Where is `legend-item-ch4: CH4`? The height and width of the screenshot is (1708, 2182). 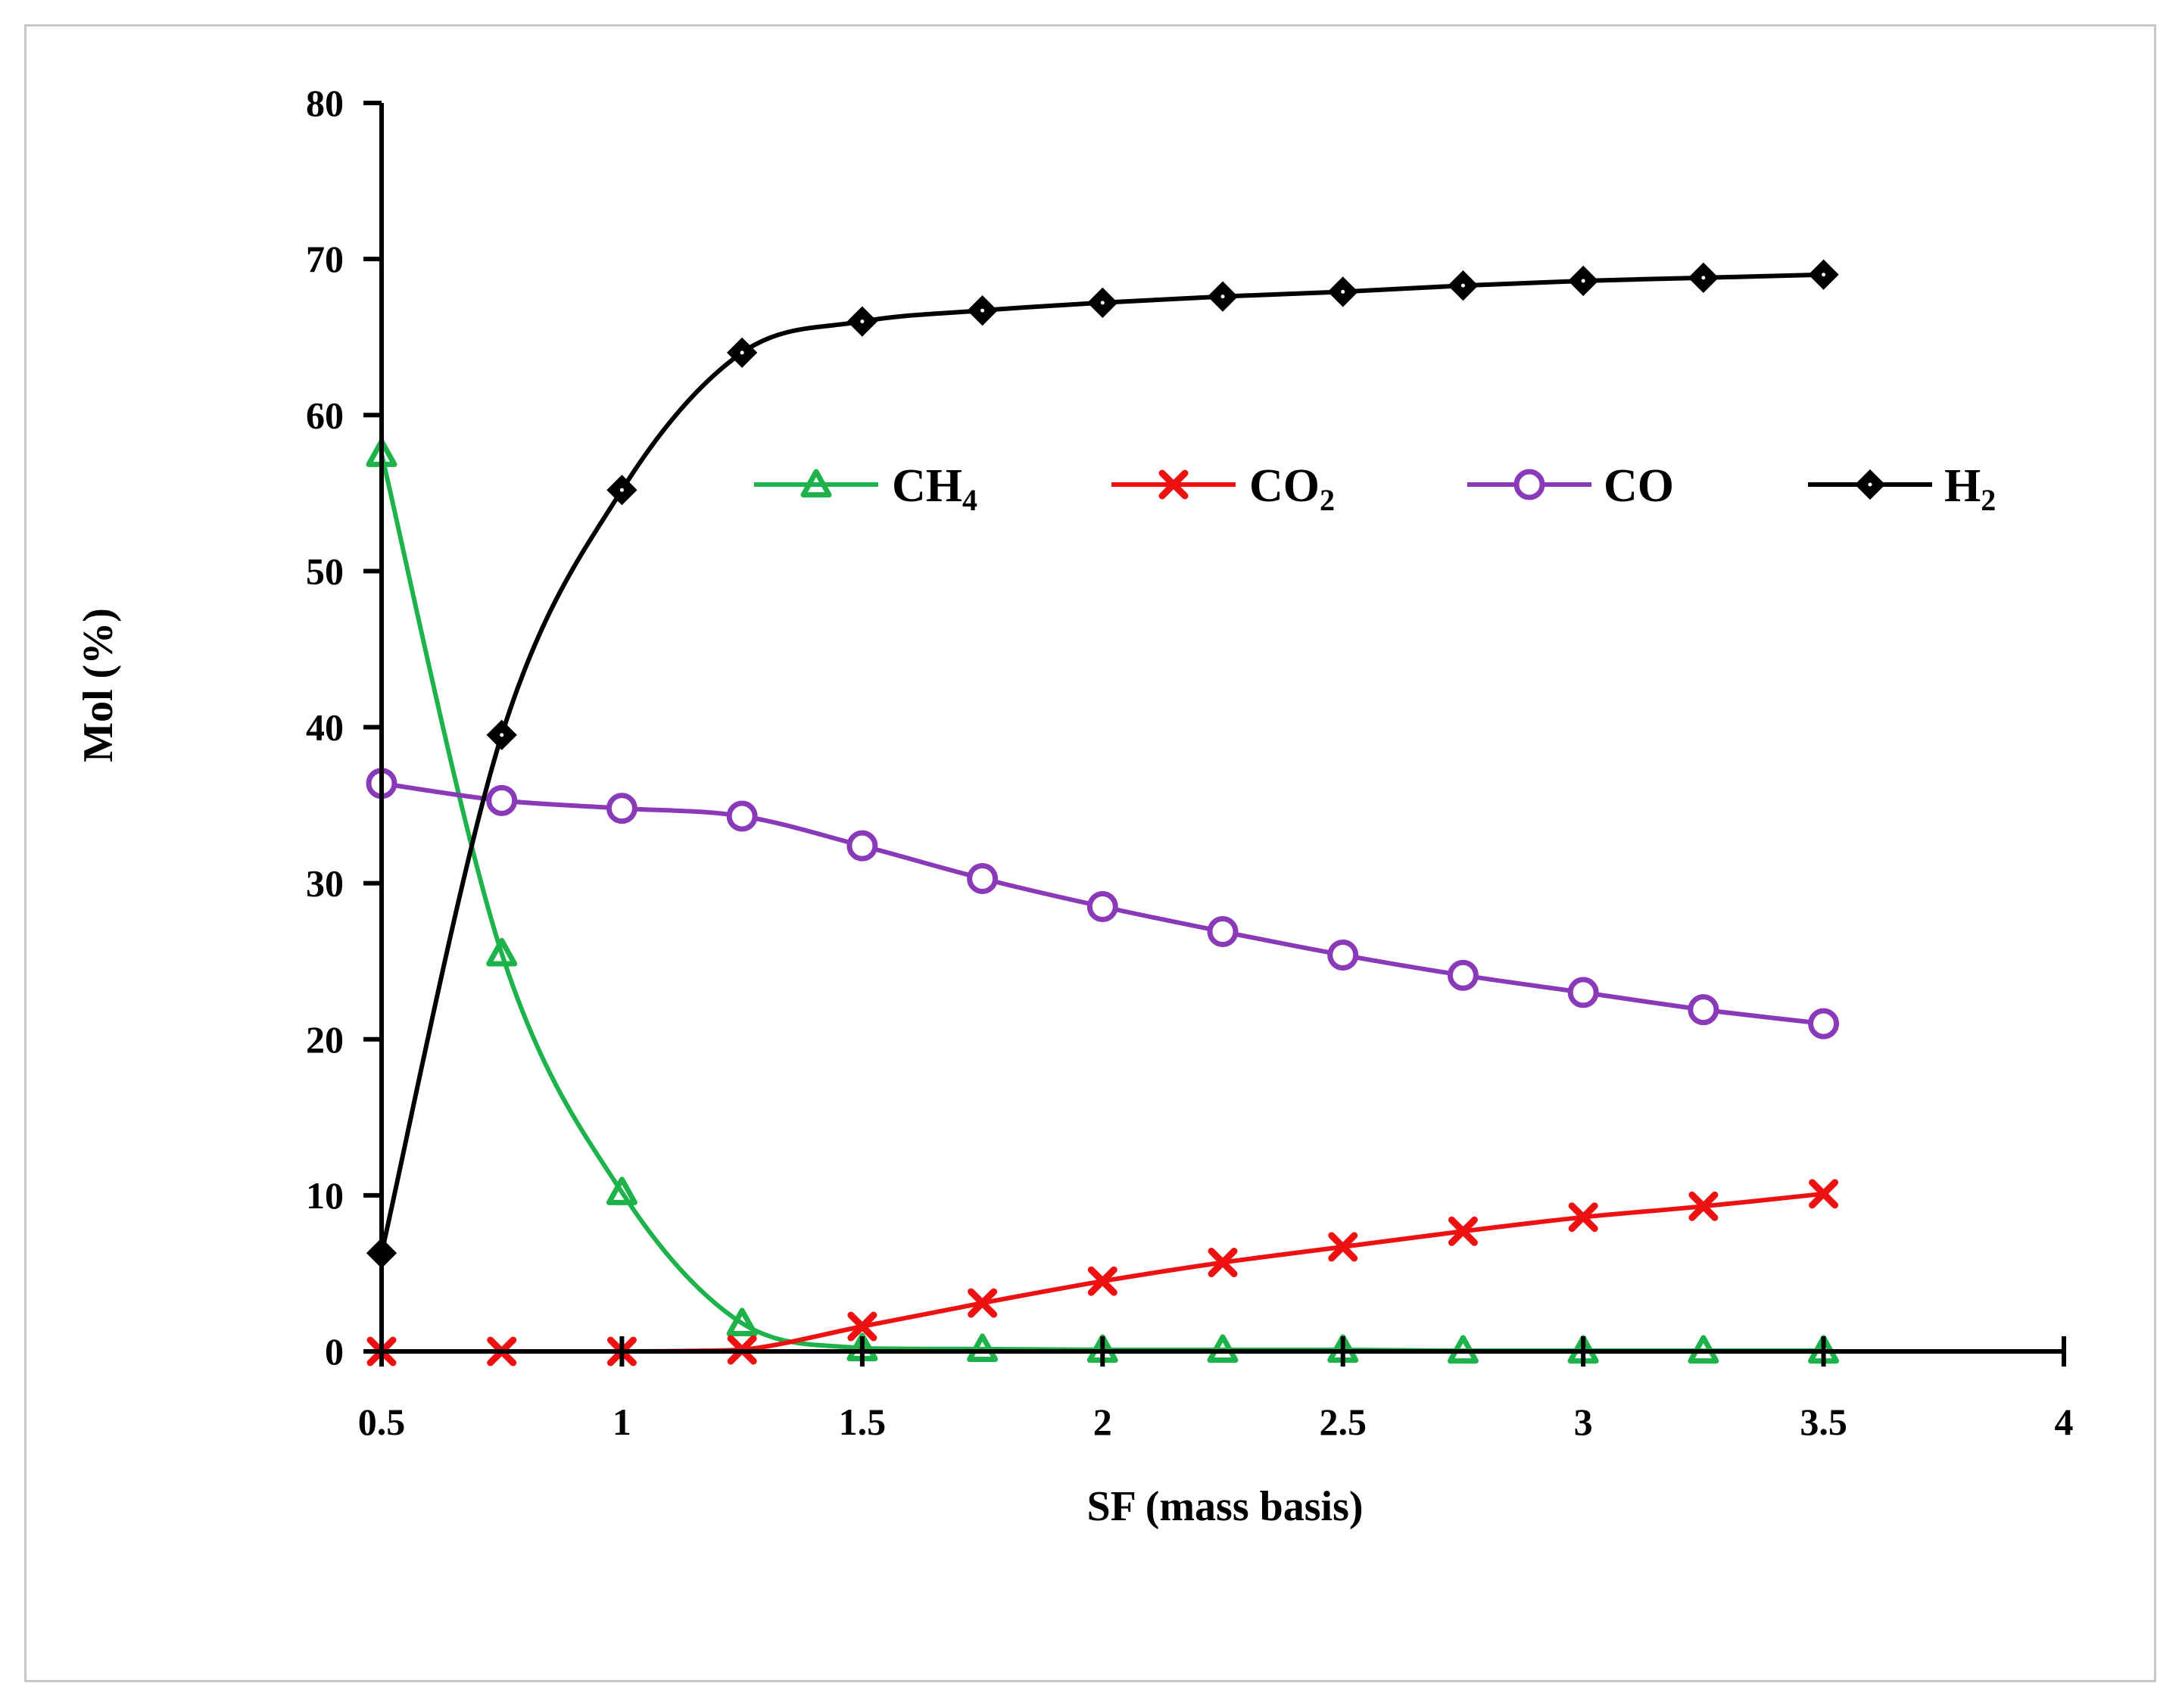 legend-item-ch4: CH4 is located at coordinates (865, 488).